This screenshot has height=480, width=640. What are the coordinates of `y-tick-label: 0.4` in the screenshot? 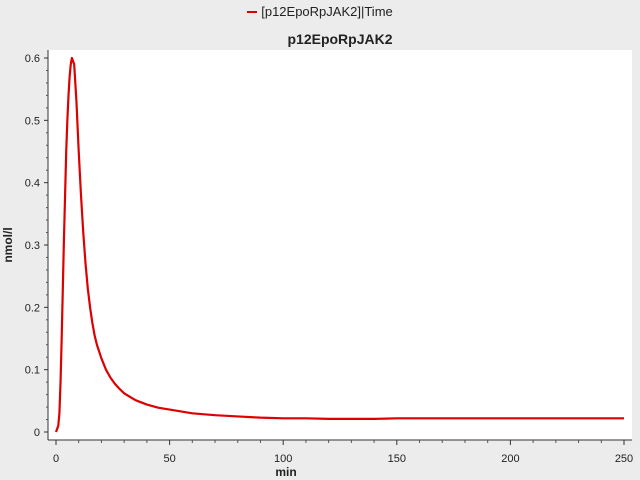 It's located at (32, 184).